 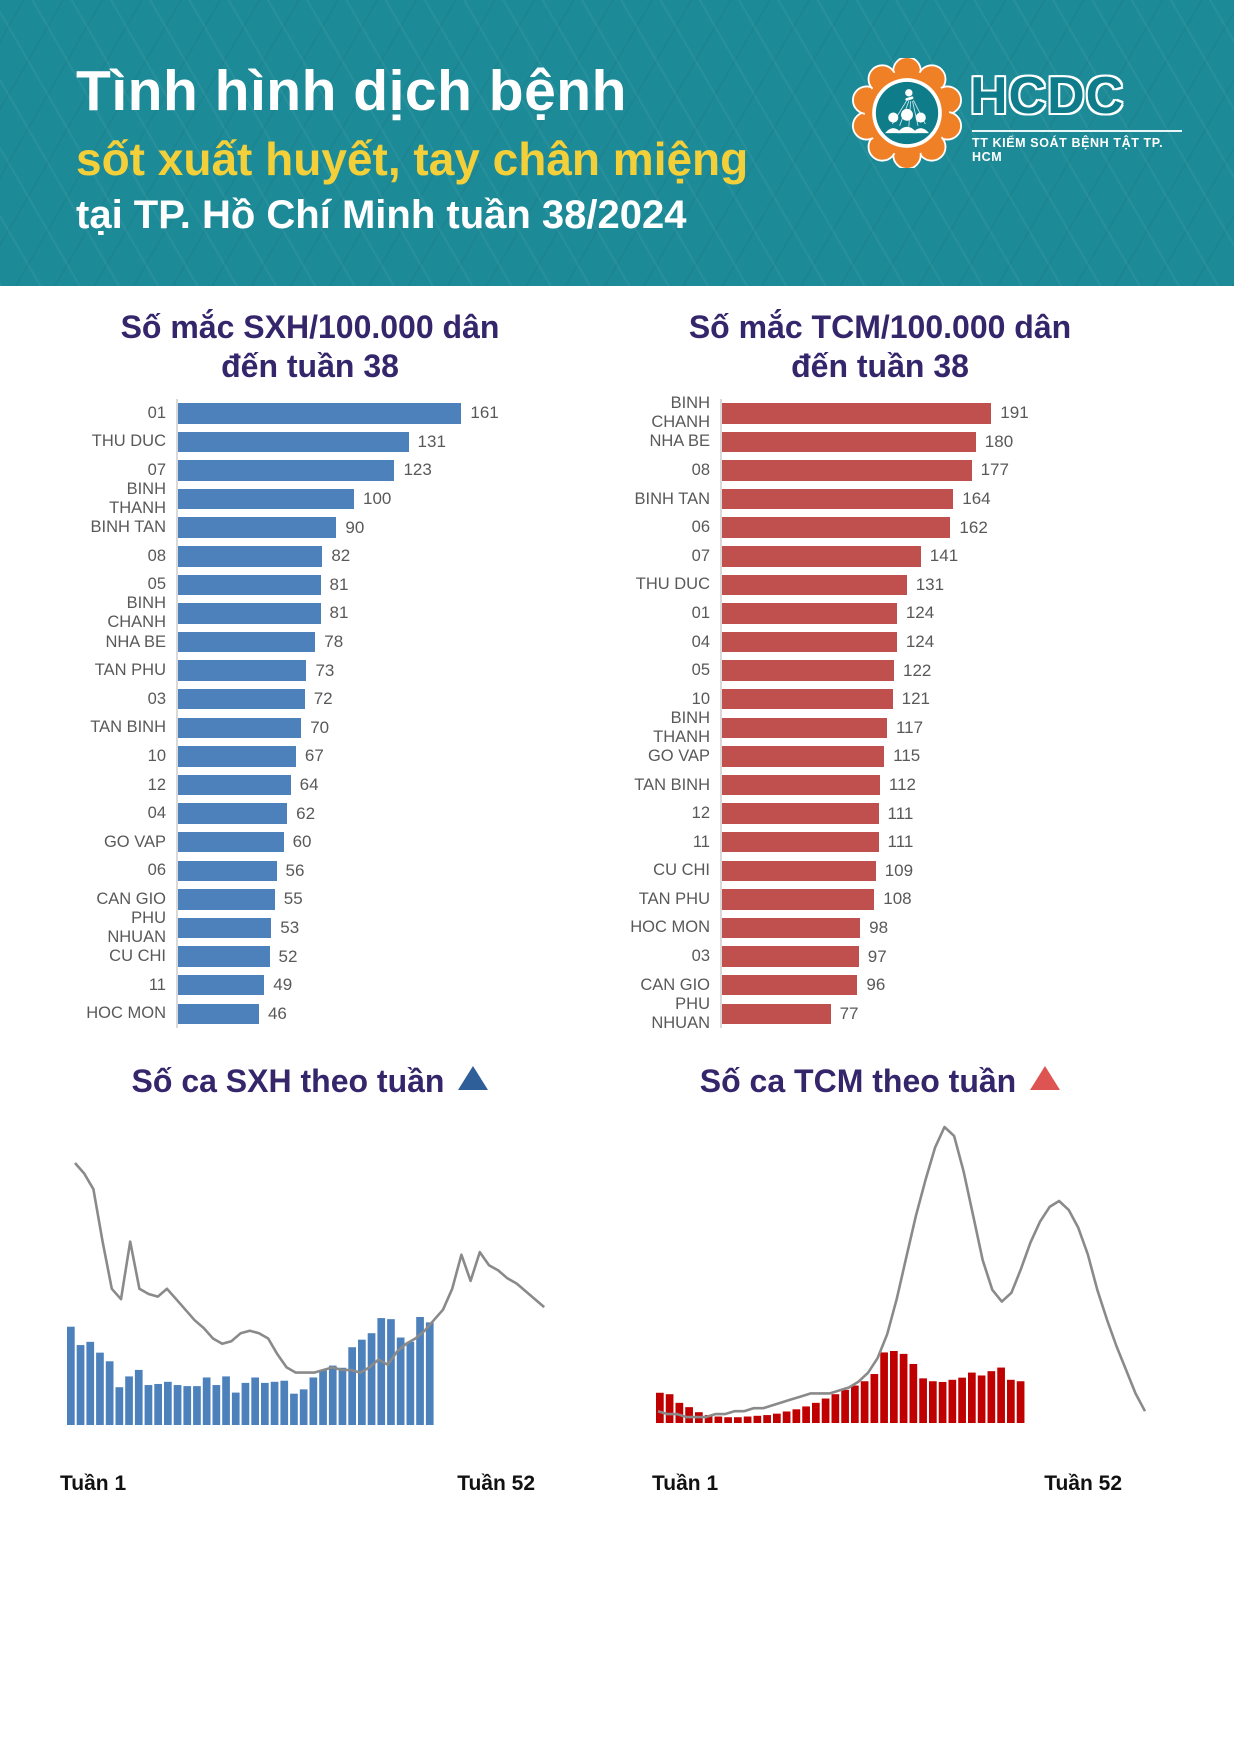 I want to click on bar-track: 177, so click(x=931, y=470).